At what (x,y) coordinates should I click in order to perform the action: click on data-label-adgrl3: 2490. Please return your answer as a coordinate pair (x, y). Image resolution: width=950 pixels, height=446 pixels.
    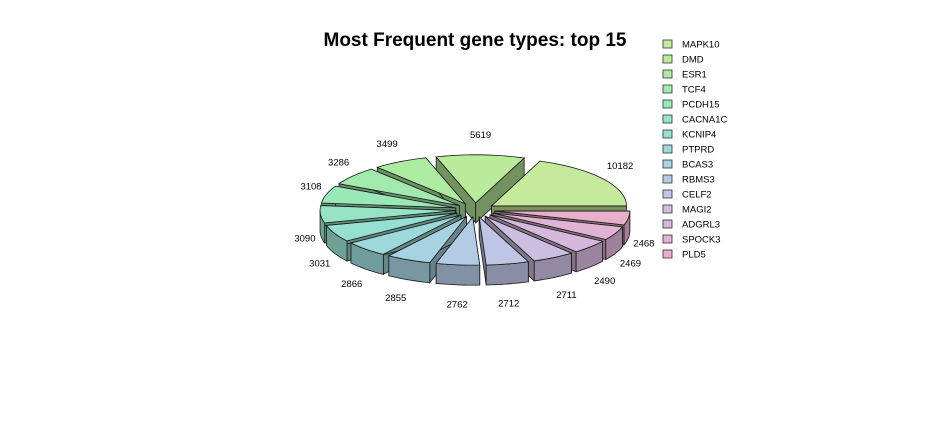
    Looking at the image, I should click on (604, 281).